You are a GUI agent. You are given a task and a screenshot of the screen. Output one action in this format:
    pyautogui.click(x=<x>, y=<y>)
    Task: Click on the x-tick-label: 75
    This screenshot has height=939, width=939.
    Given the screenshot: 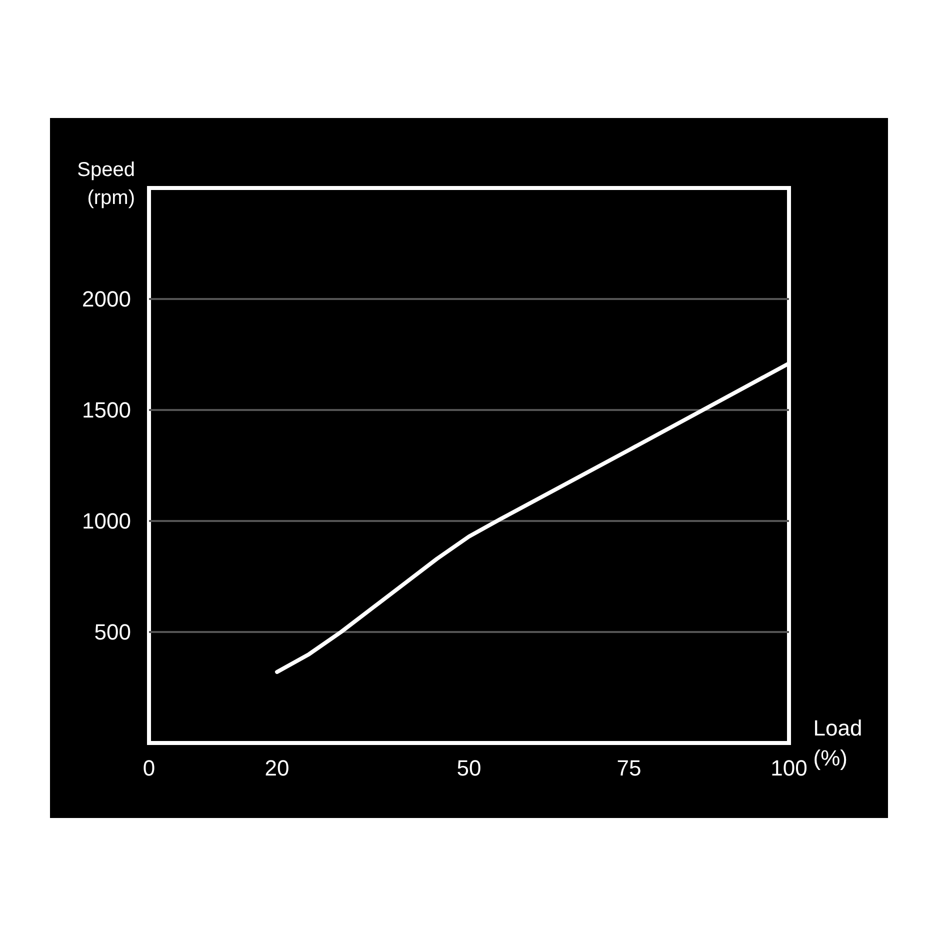 What is the action you would take?
    pyautogui.click(x=629, y=768)
    